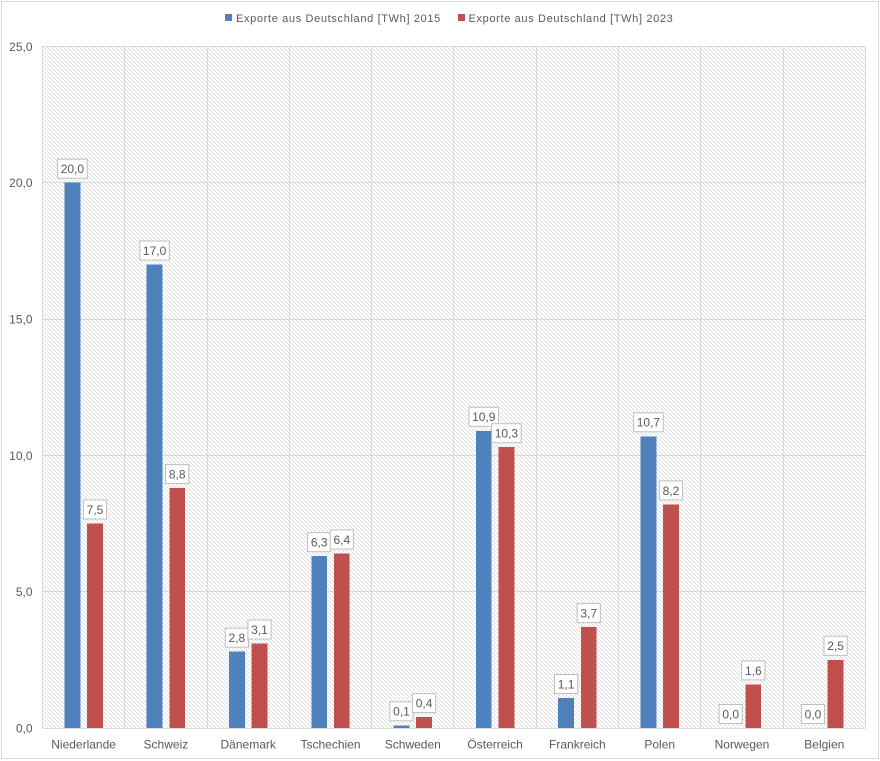  I want to click on svg-text: 17,0, so click(155, 251).